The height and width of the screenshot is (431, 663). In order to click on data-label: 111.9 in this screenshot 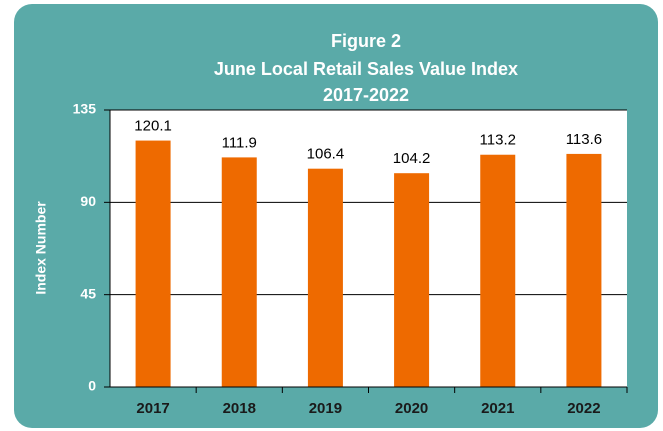, I will do `click(239, 142)`.